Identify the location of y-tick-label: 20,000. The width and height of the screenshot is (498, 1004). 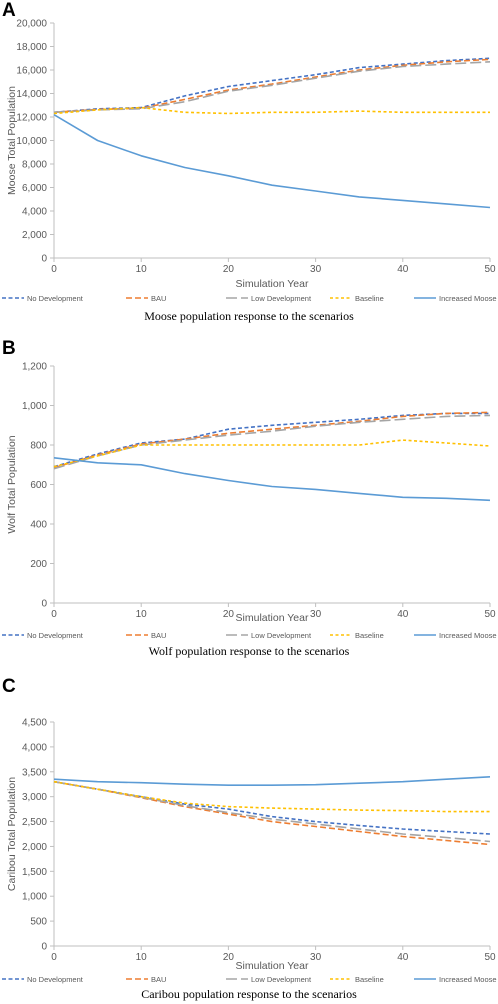
(31, 24).